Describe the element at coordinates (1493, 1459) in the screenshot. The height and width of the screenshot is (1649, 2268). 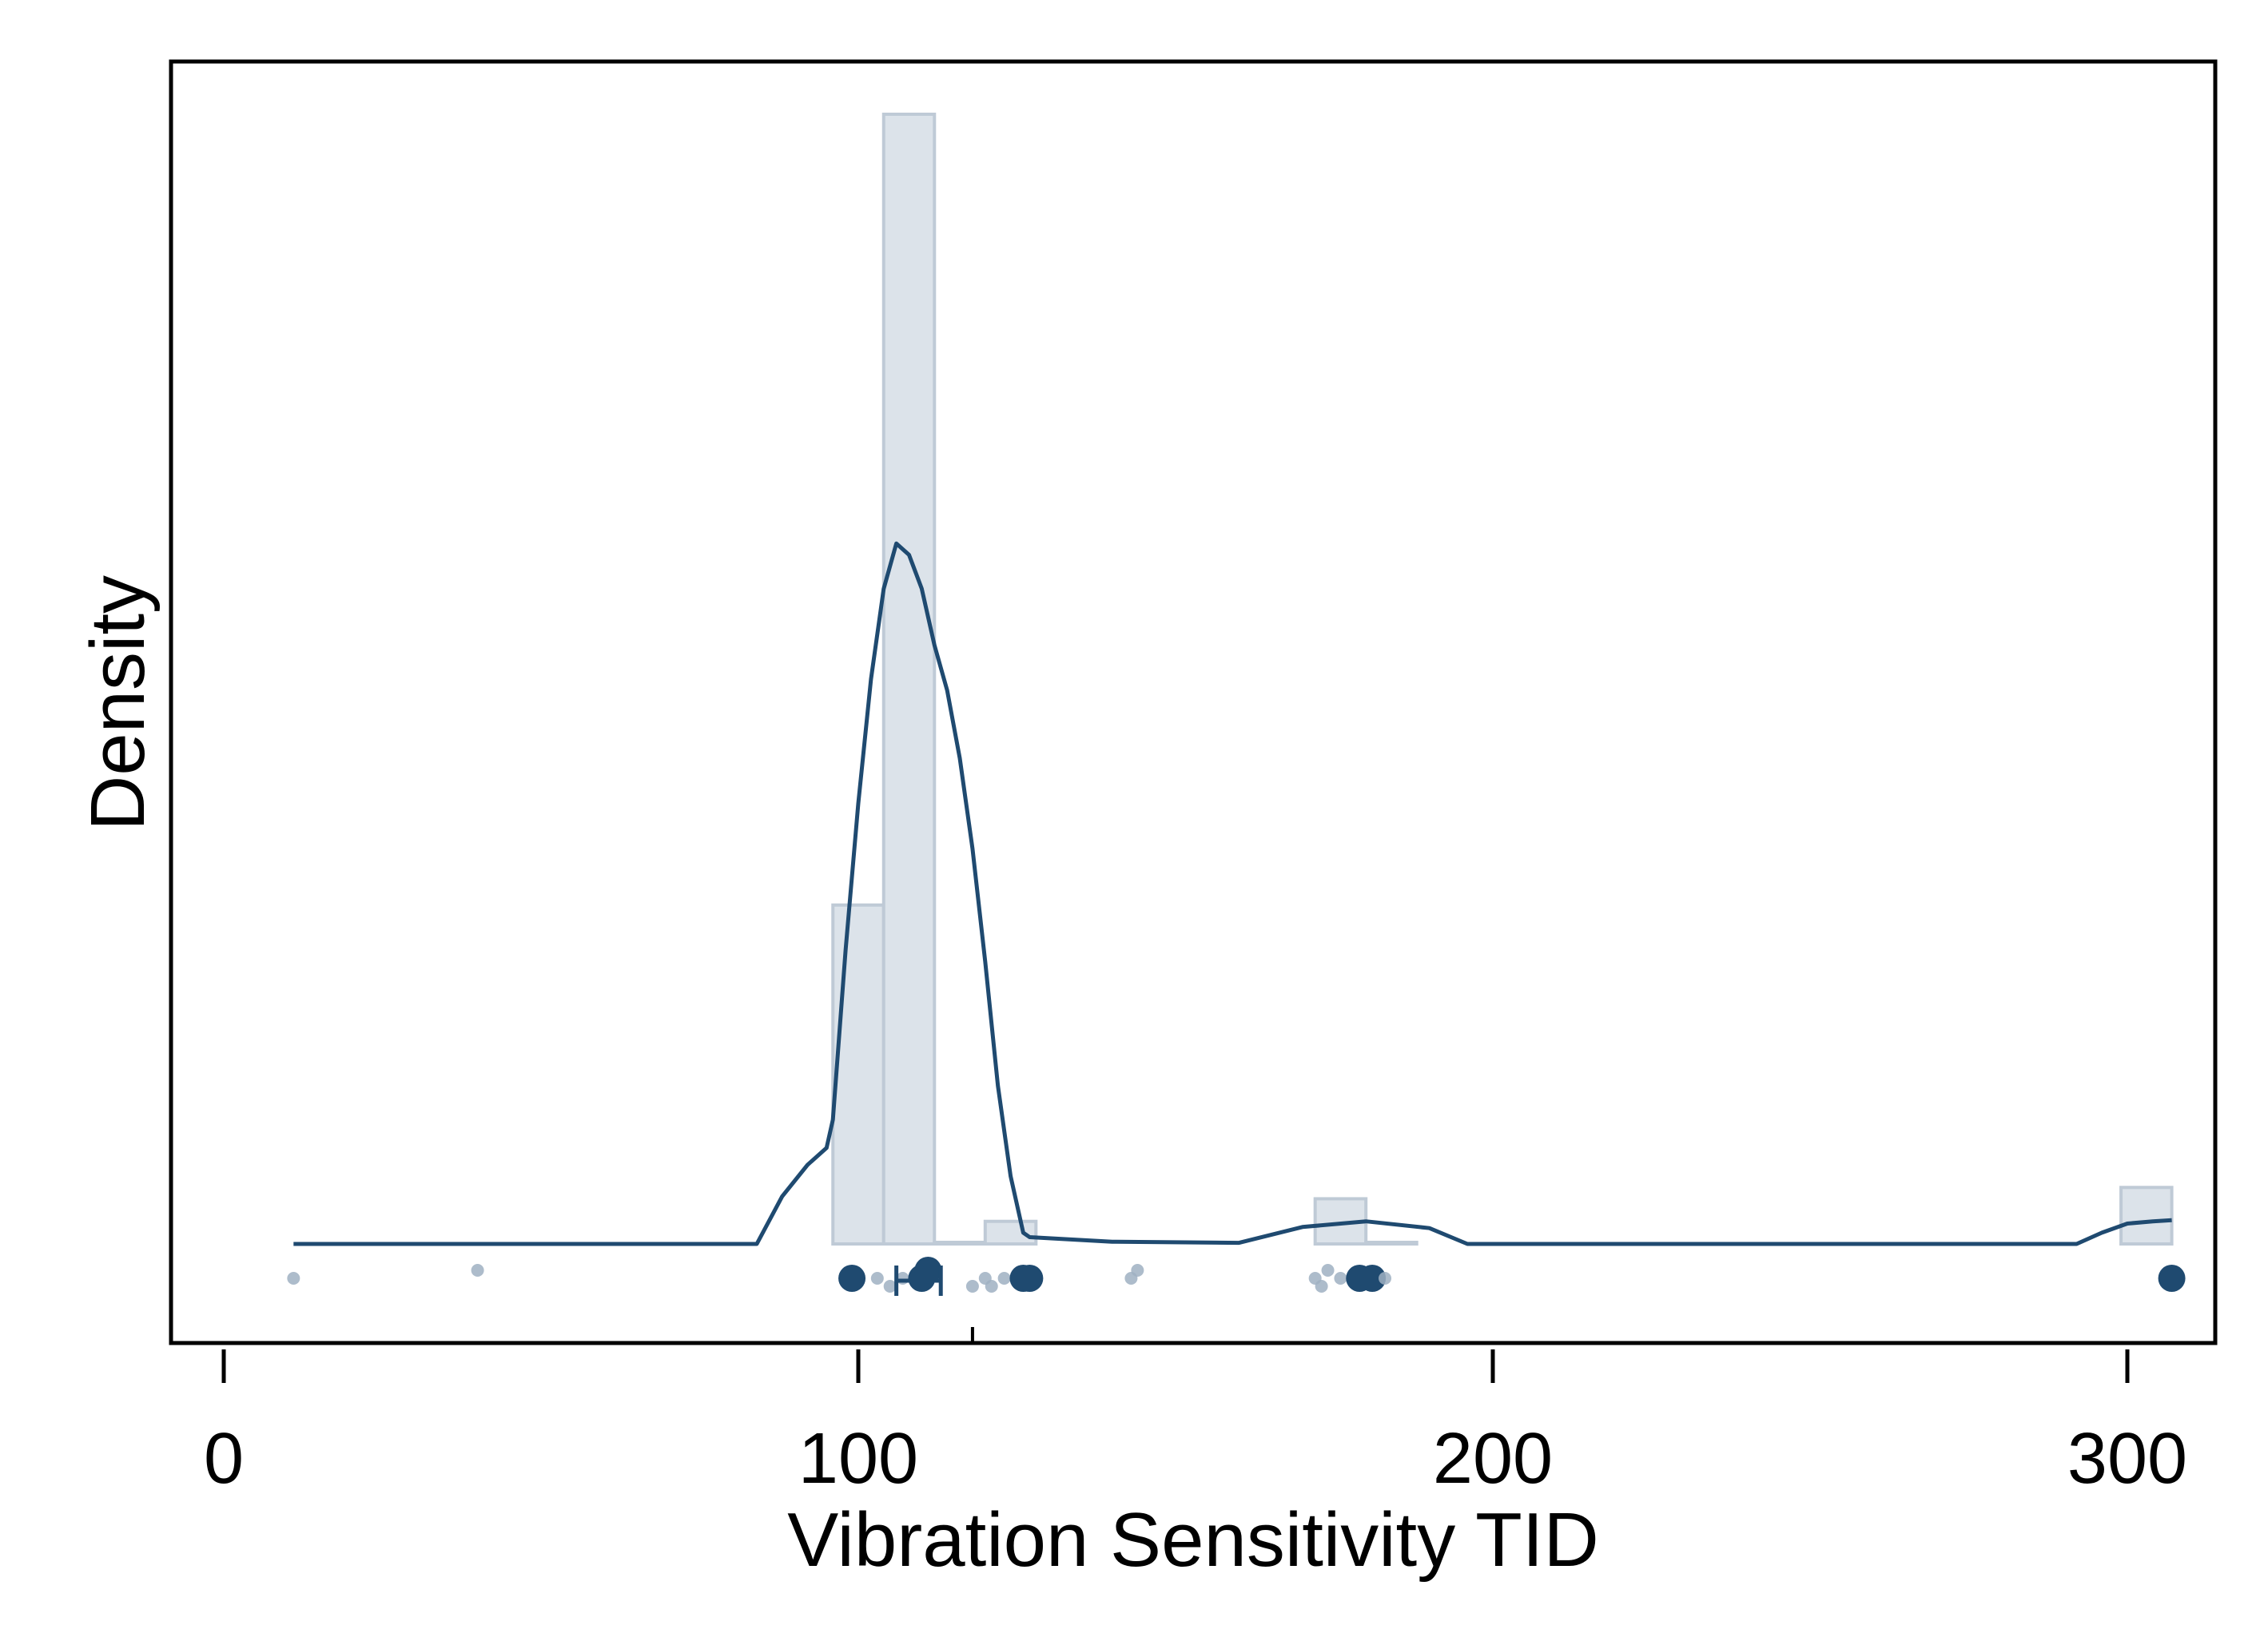
I see `x-tick-label-2: 200` at that location.